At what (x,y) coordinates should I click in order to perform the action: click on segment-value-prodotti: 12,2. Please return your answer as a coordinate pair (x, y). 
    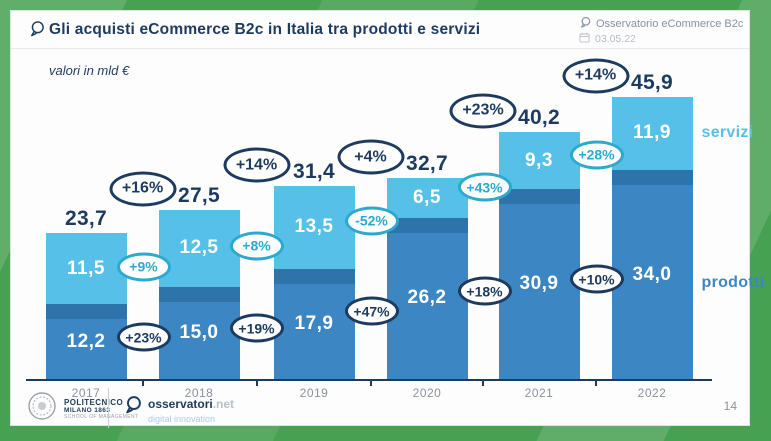
    Looking at the image, I should click on (86, 341).